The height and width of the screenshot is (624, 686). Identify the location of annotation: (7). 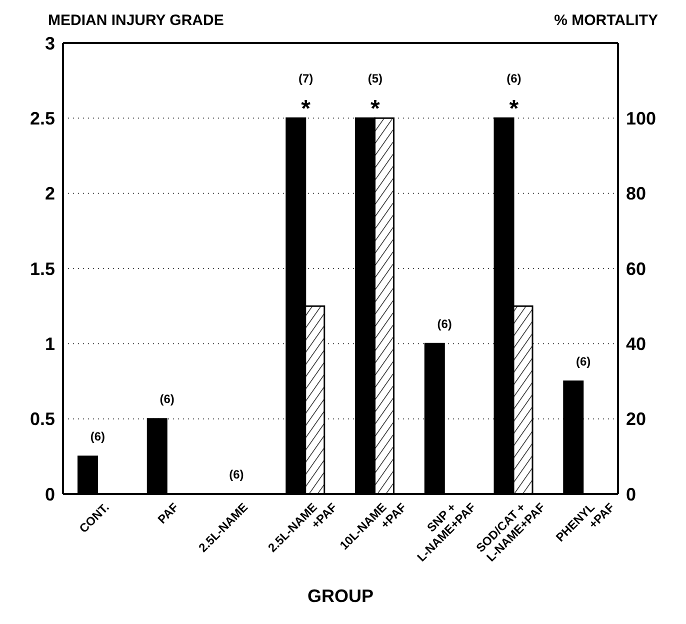
(306, 78).